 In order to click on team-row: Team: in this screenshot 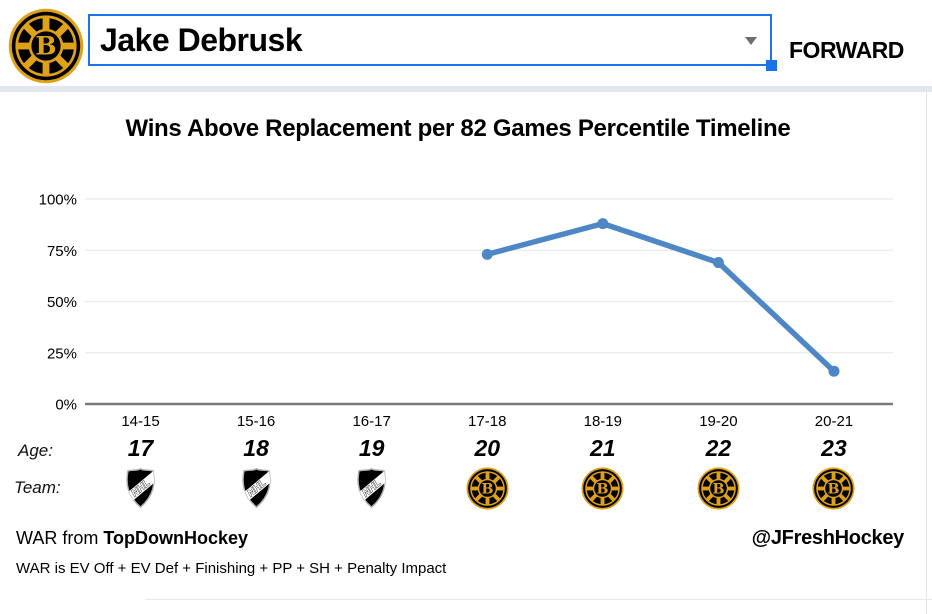, I will do `click(466, 489)`.